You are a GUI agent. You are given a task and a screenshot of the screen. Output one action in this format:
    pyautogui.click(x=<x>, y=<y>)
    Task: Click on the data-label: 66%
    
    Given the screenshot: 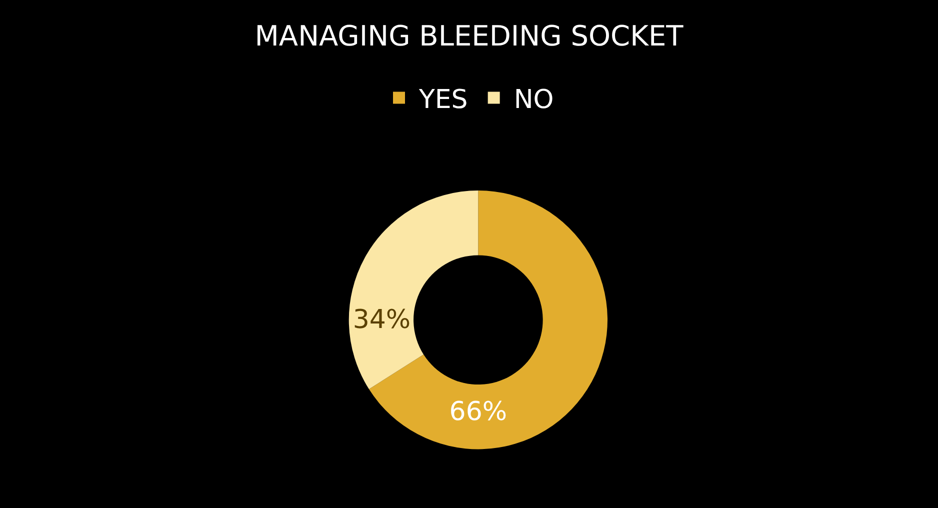 What is the action you would take?
    pyautogui.click(x=478, y=411)
    